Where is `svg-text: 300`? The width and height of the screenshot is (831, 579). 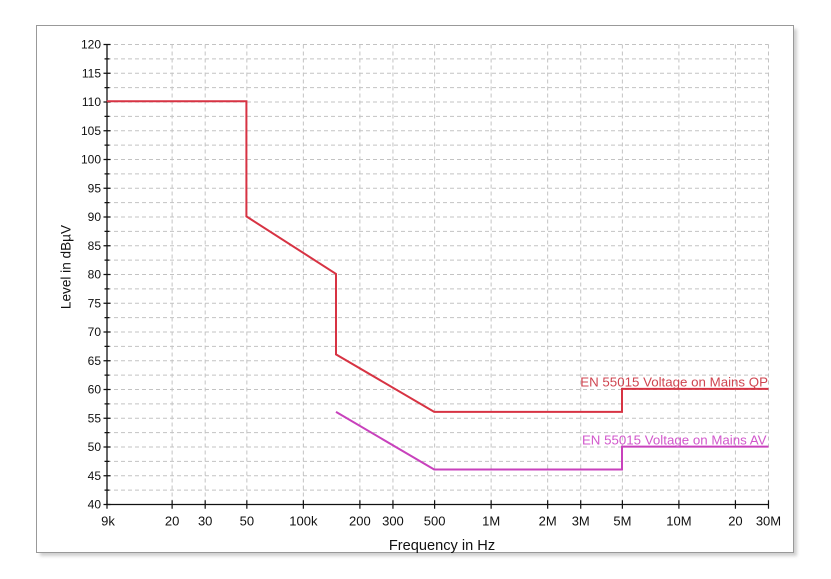
svg-text: 300 is located at coordinates (393, 521).